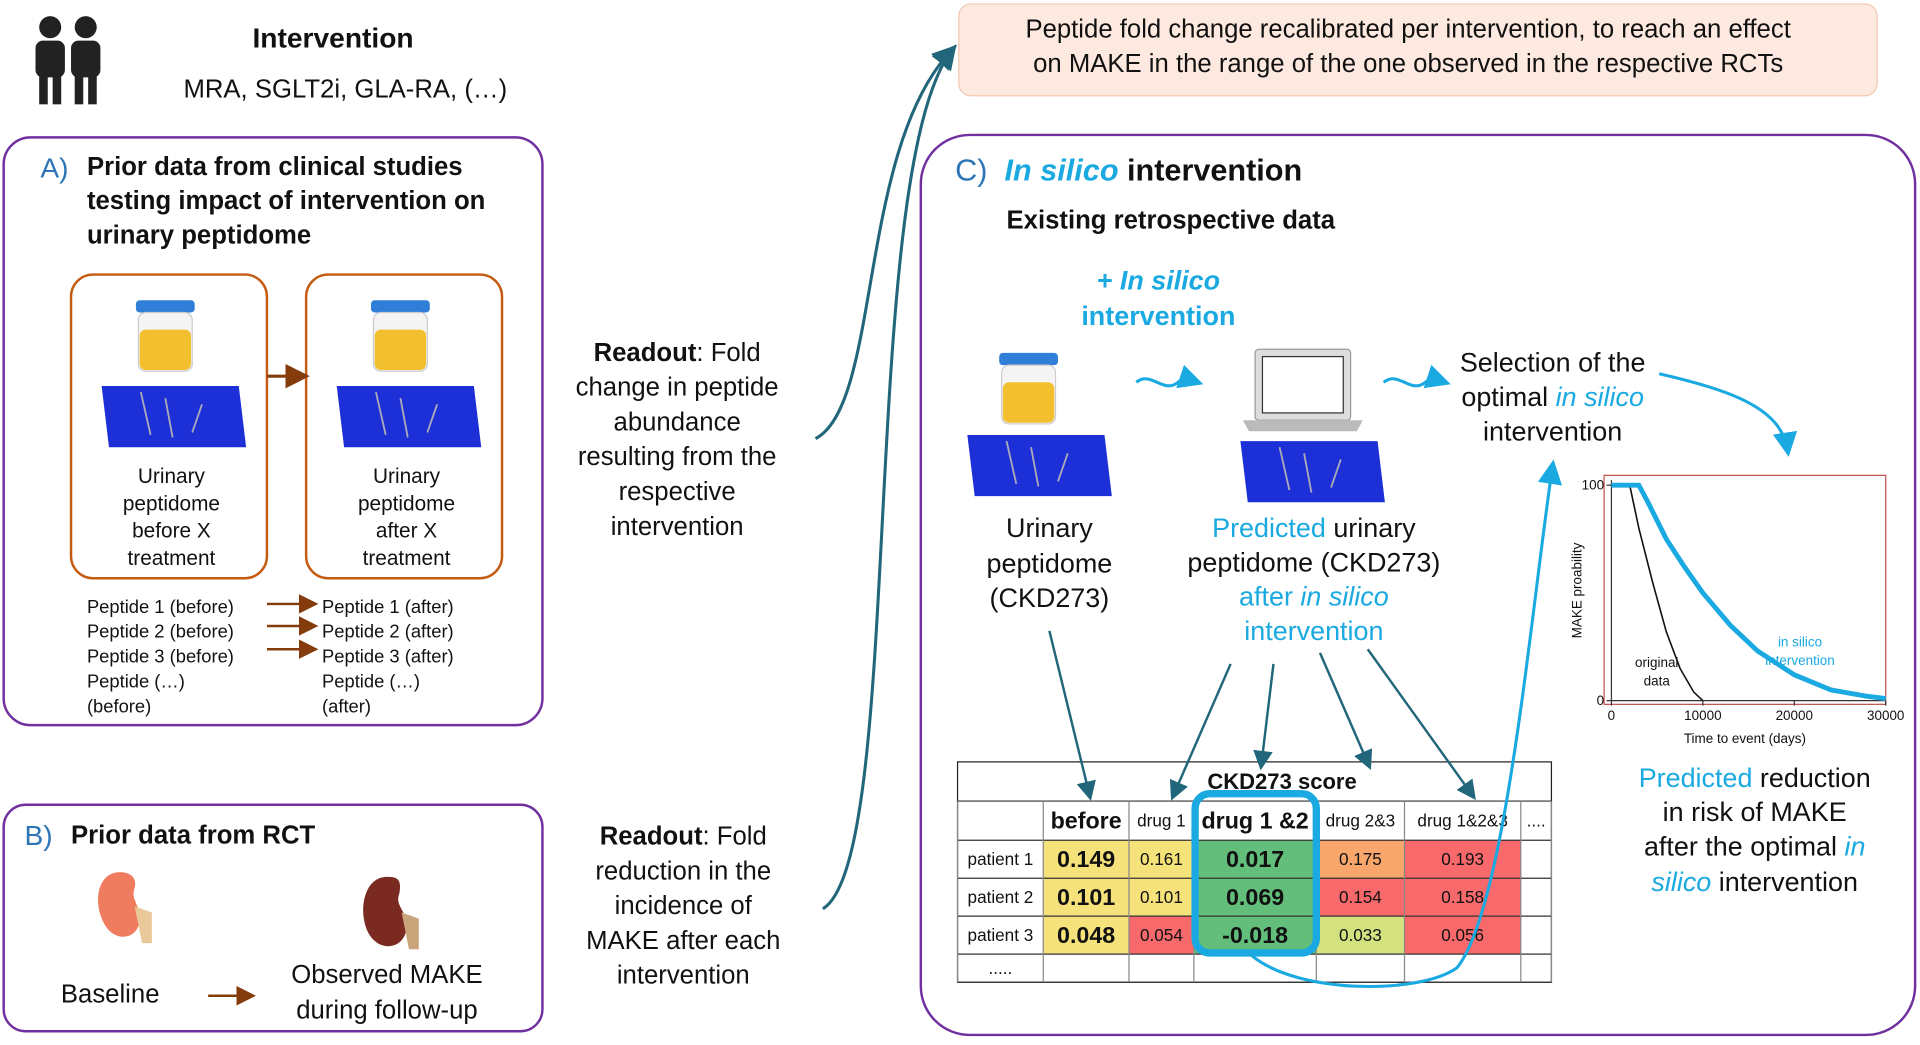  I want to click on arrow, so click(1728, 414).